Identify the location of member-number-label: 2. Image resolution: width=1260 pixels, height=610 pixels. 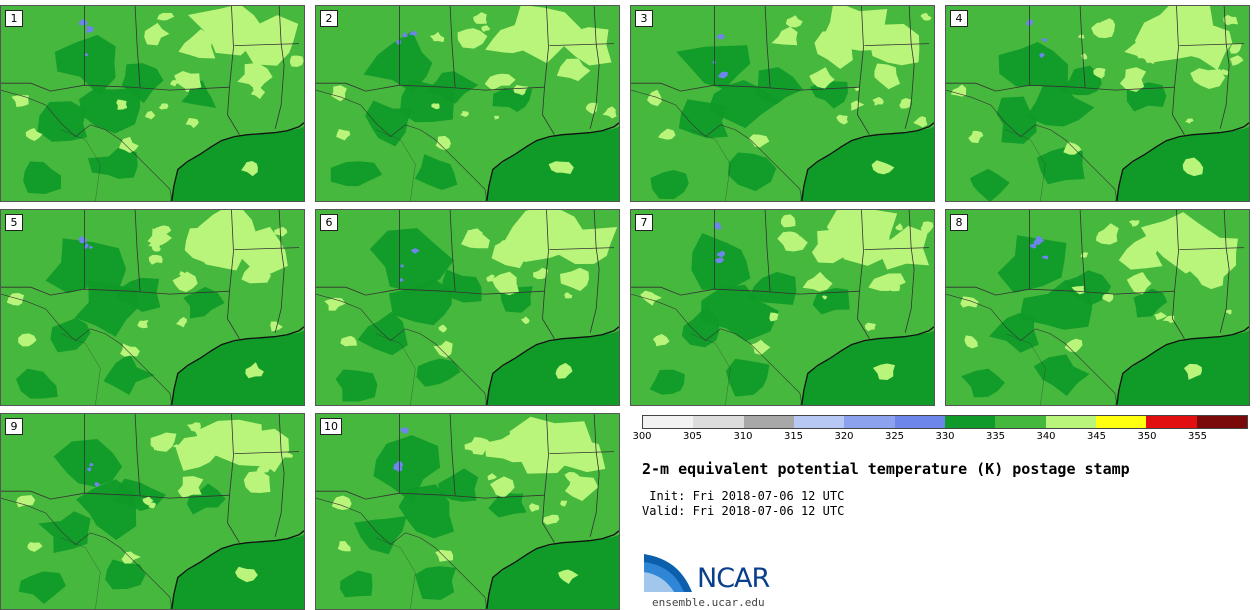
(329, 18).